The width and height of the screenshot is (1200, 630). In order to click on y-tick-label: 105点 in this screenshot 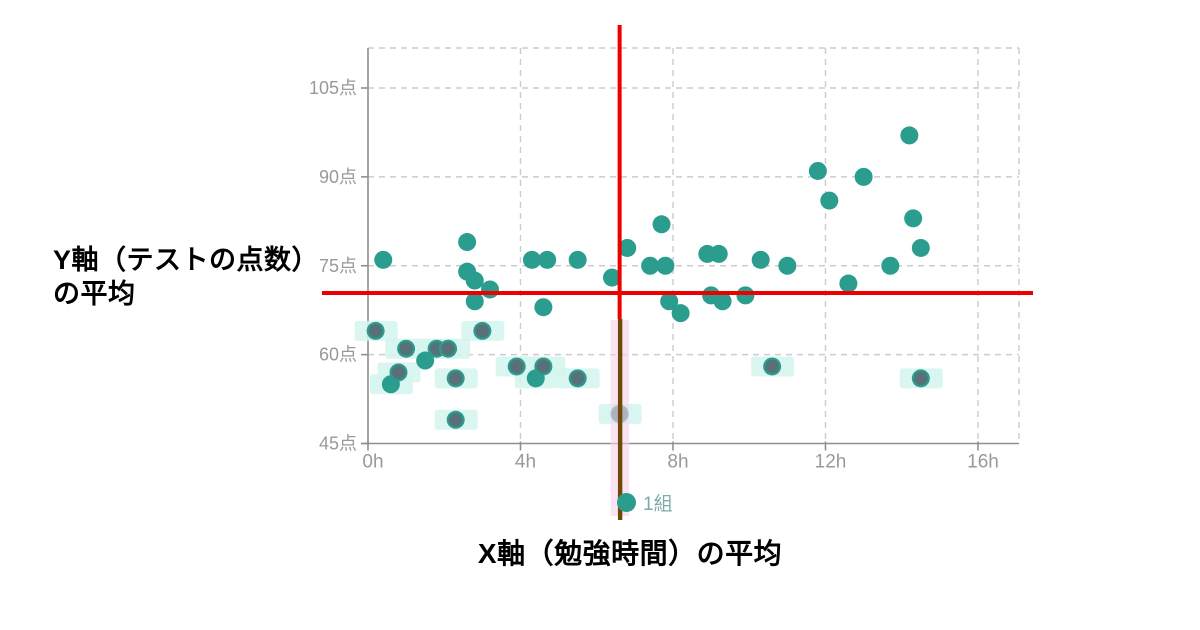, I will do `click(333, 88)`.